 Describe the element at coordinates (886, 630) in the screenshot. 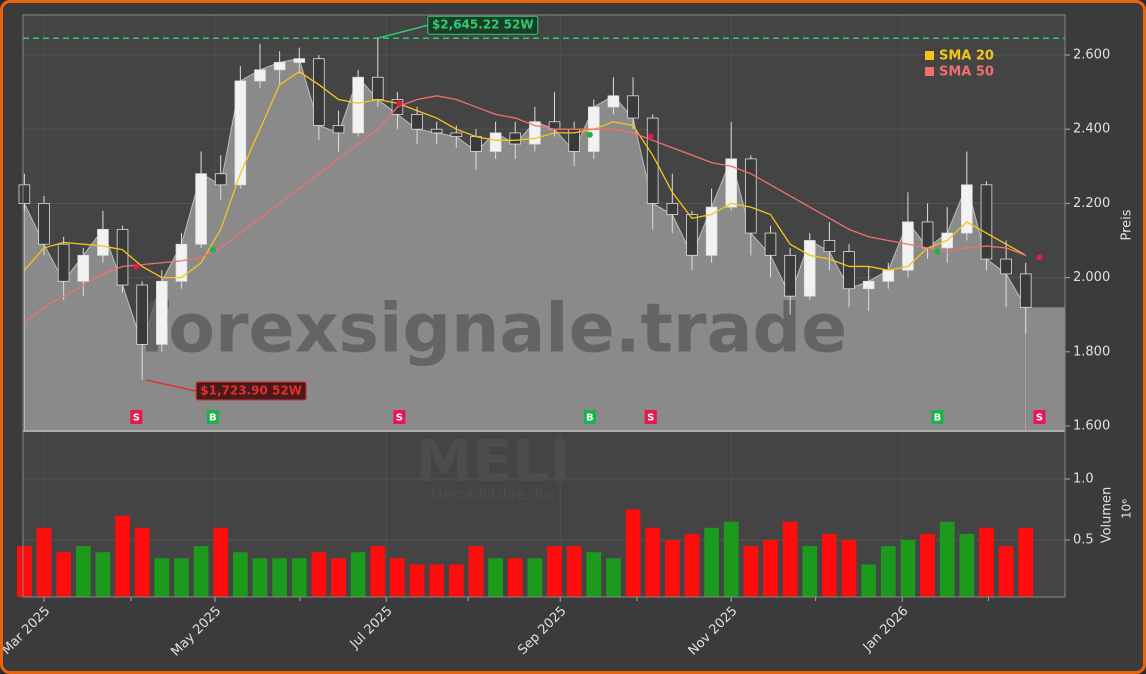

I see `x-tick-label: Jan 2026` at that location.